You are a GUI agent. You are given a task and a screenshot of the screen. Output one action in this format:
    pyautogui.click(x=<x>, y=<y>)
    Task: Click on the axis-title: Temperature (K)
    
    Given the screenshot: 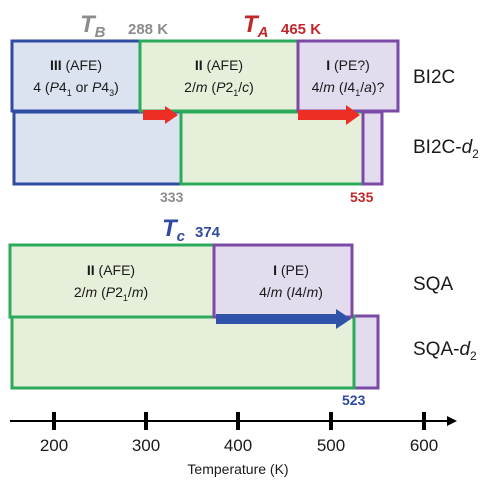 What is the action you would take?
    pyautogui.click(x=237, y=469)
    